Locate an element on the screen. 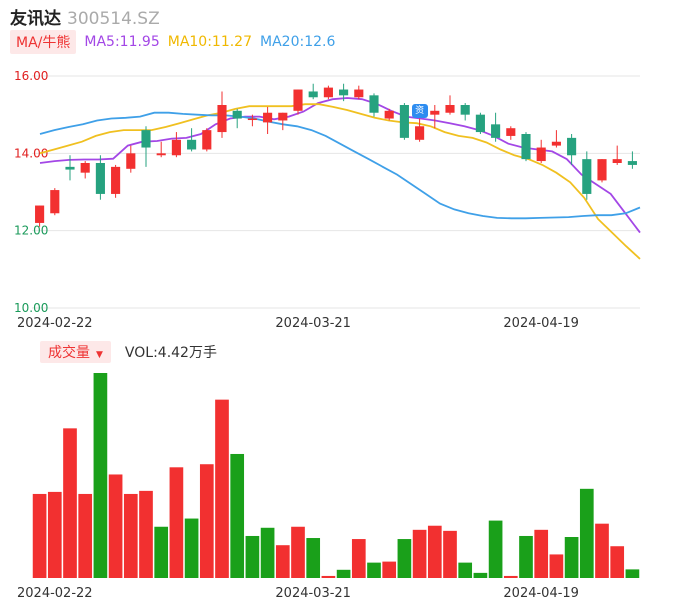 The image size is (686, 606). event-badge-icon: 资 is located at coordinates (419, 110).